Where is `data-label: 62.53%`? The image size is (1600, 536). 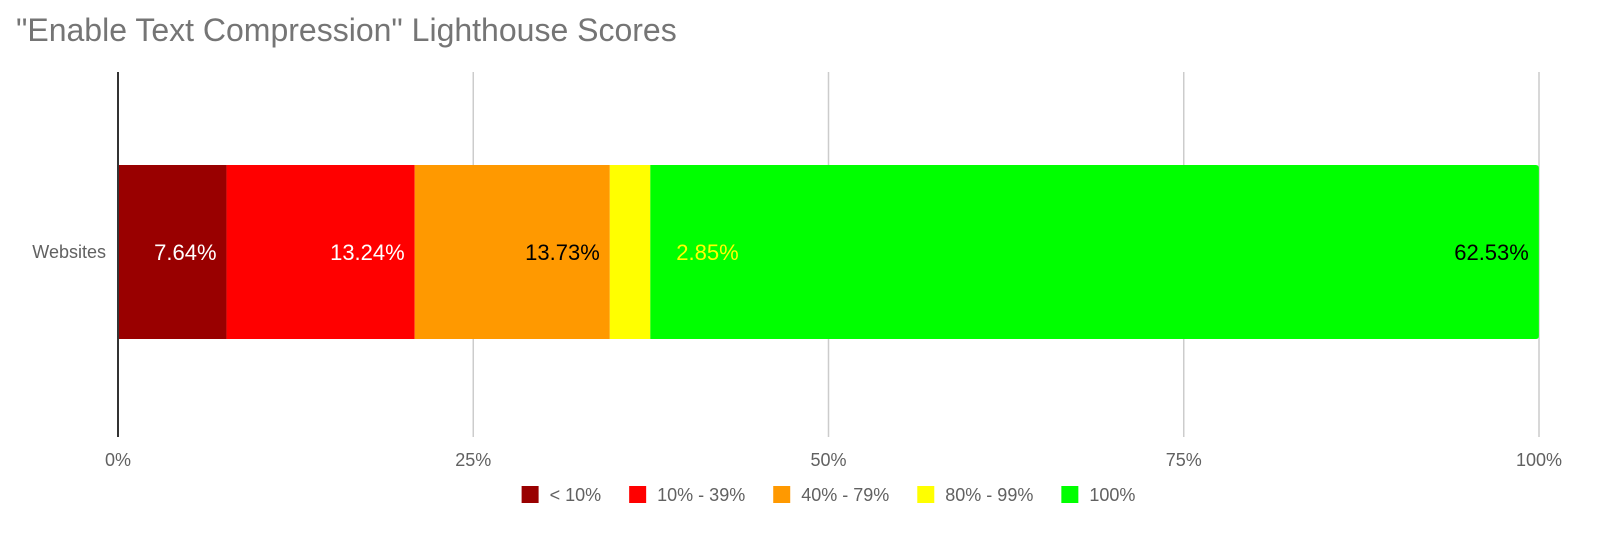
data-label: 62.53% is located at coordinates (1491, 252).